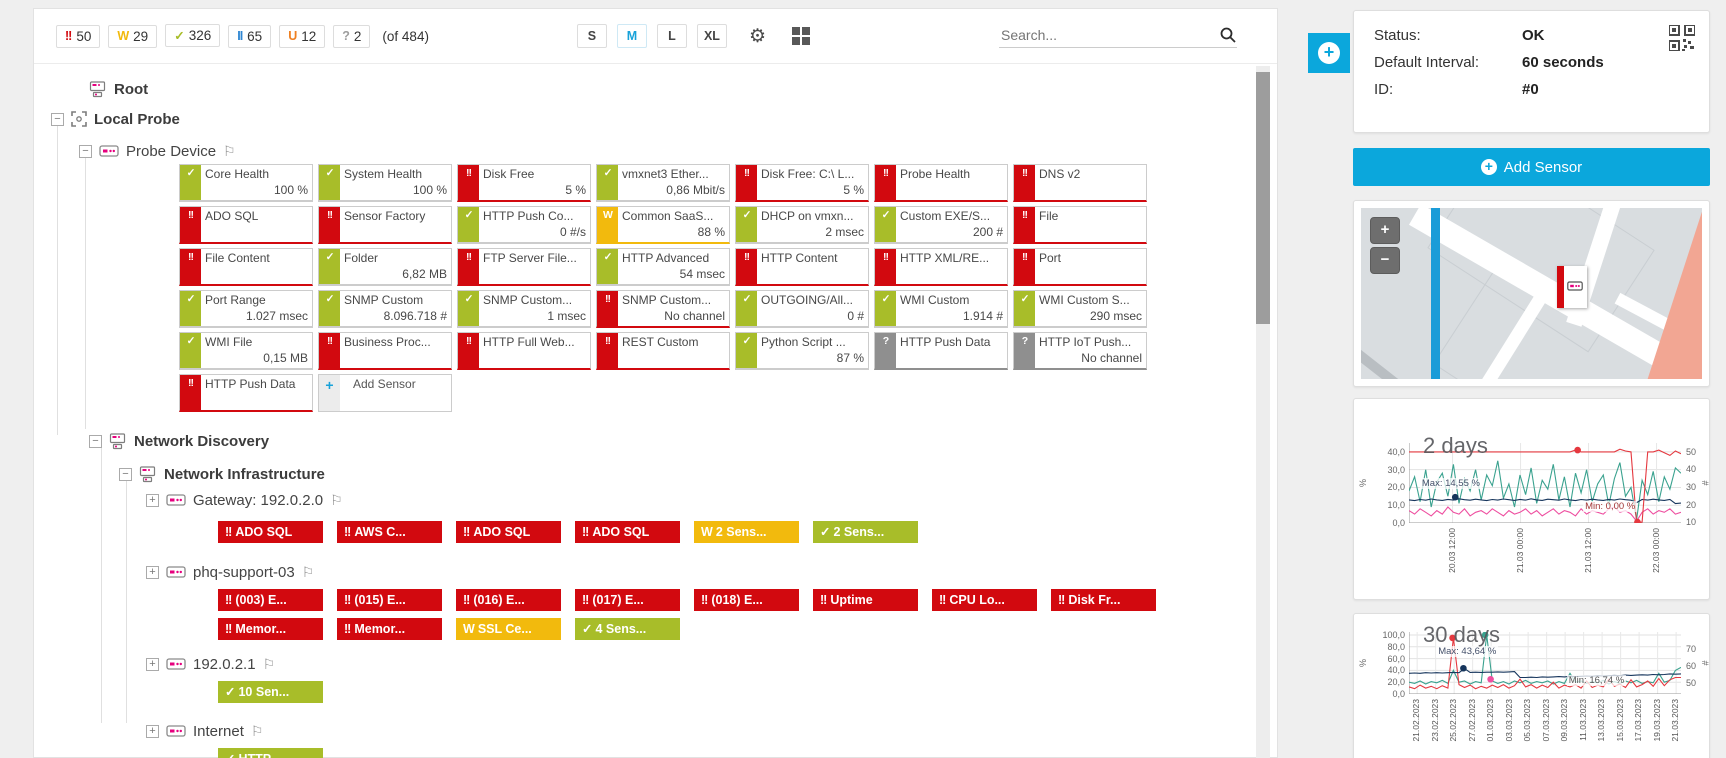 The width and height of the screenshot is (1726, 758). Describe the element at coordinates (591, 36) in the screenshot. I see `size-button-s: S` at that location.